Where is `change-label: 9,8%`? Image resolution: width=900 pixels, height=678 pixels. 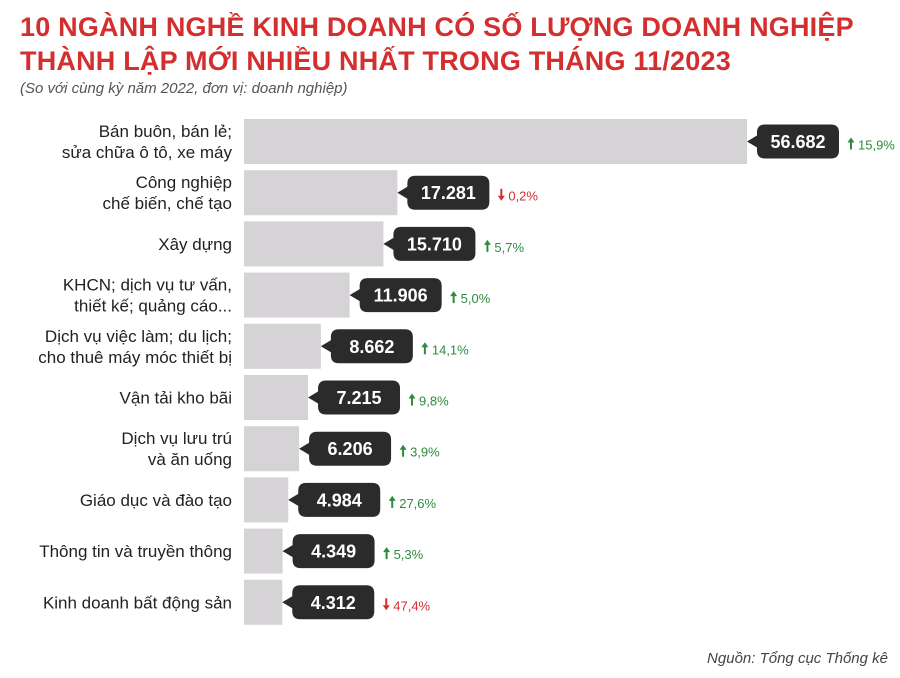
change-label: 9,8% is located at coordinates (434, 401).